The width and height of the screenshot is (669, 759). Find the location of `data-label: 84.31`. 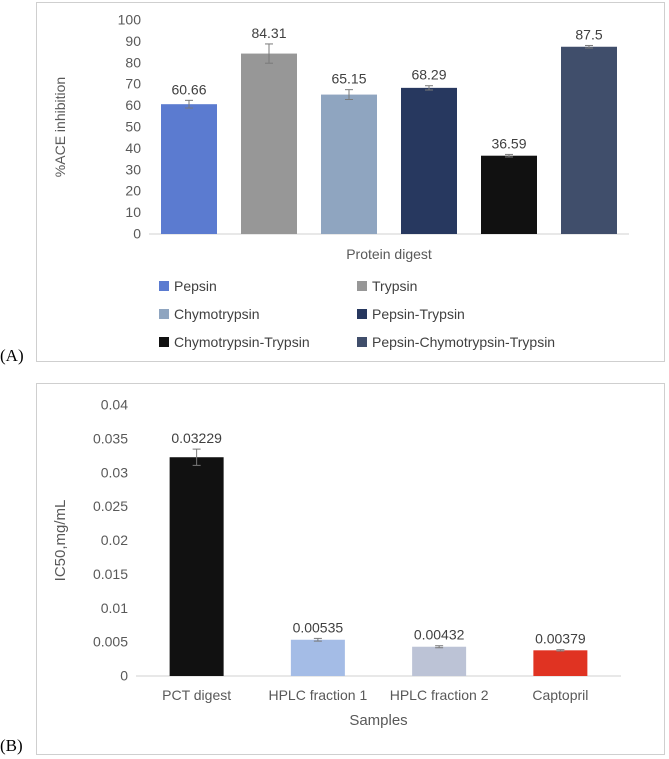

data-label: 84.31 is located at coordinates (268, 33).